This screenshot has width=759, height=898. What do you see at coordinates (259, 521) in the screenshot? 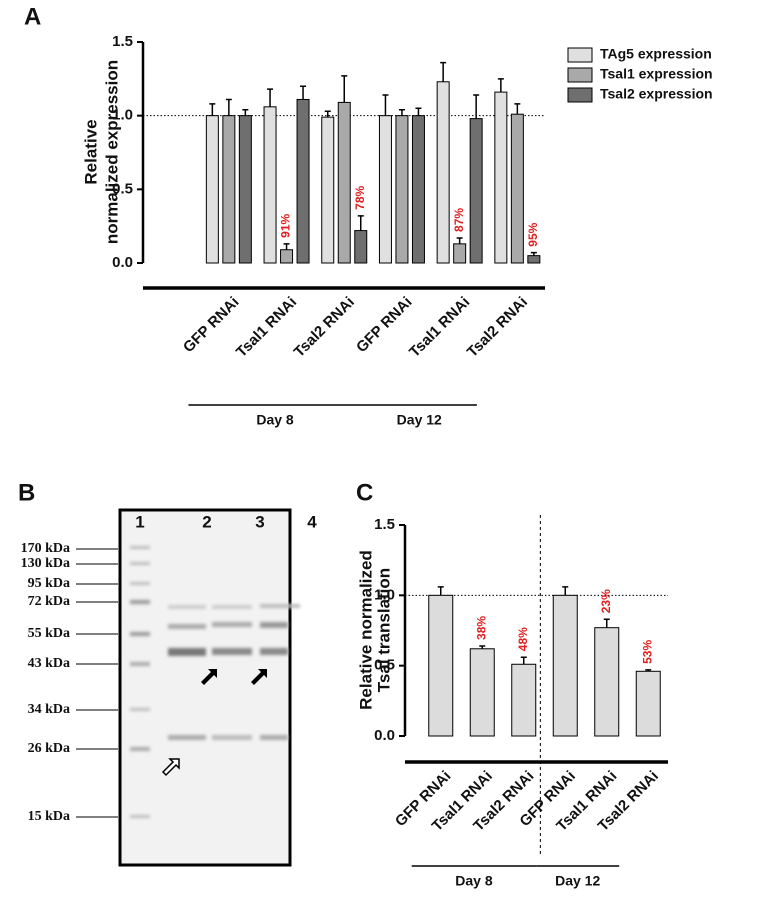
I see `lane-label: 3` at bounding box center [259, 521].